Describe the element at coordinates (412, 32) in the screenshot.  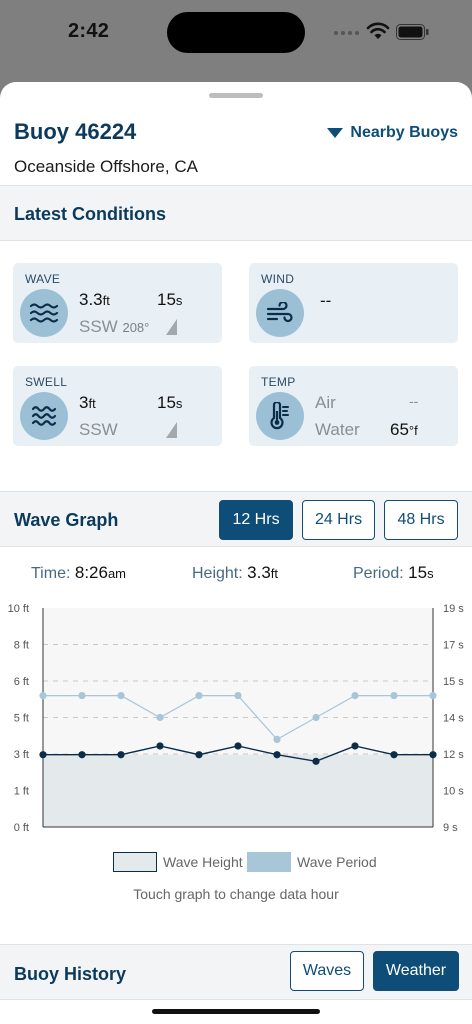
I see `battery-icon` at that location.